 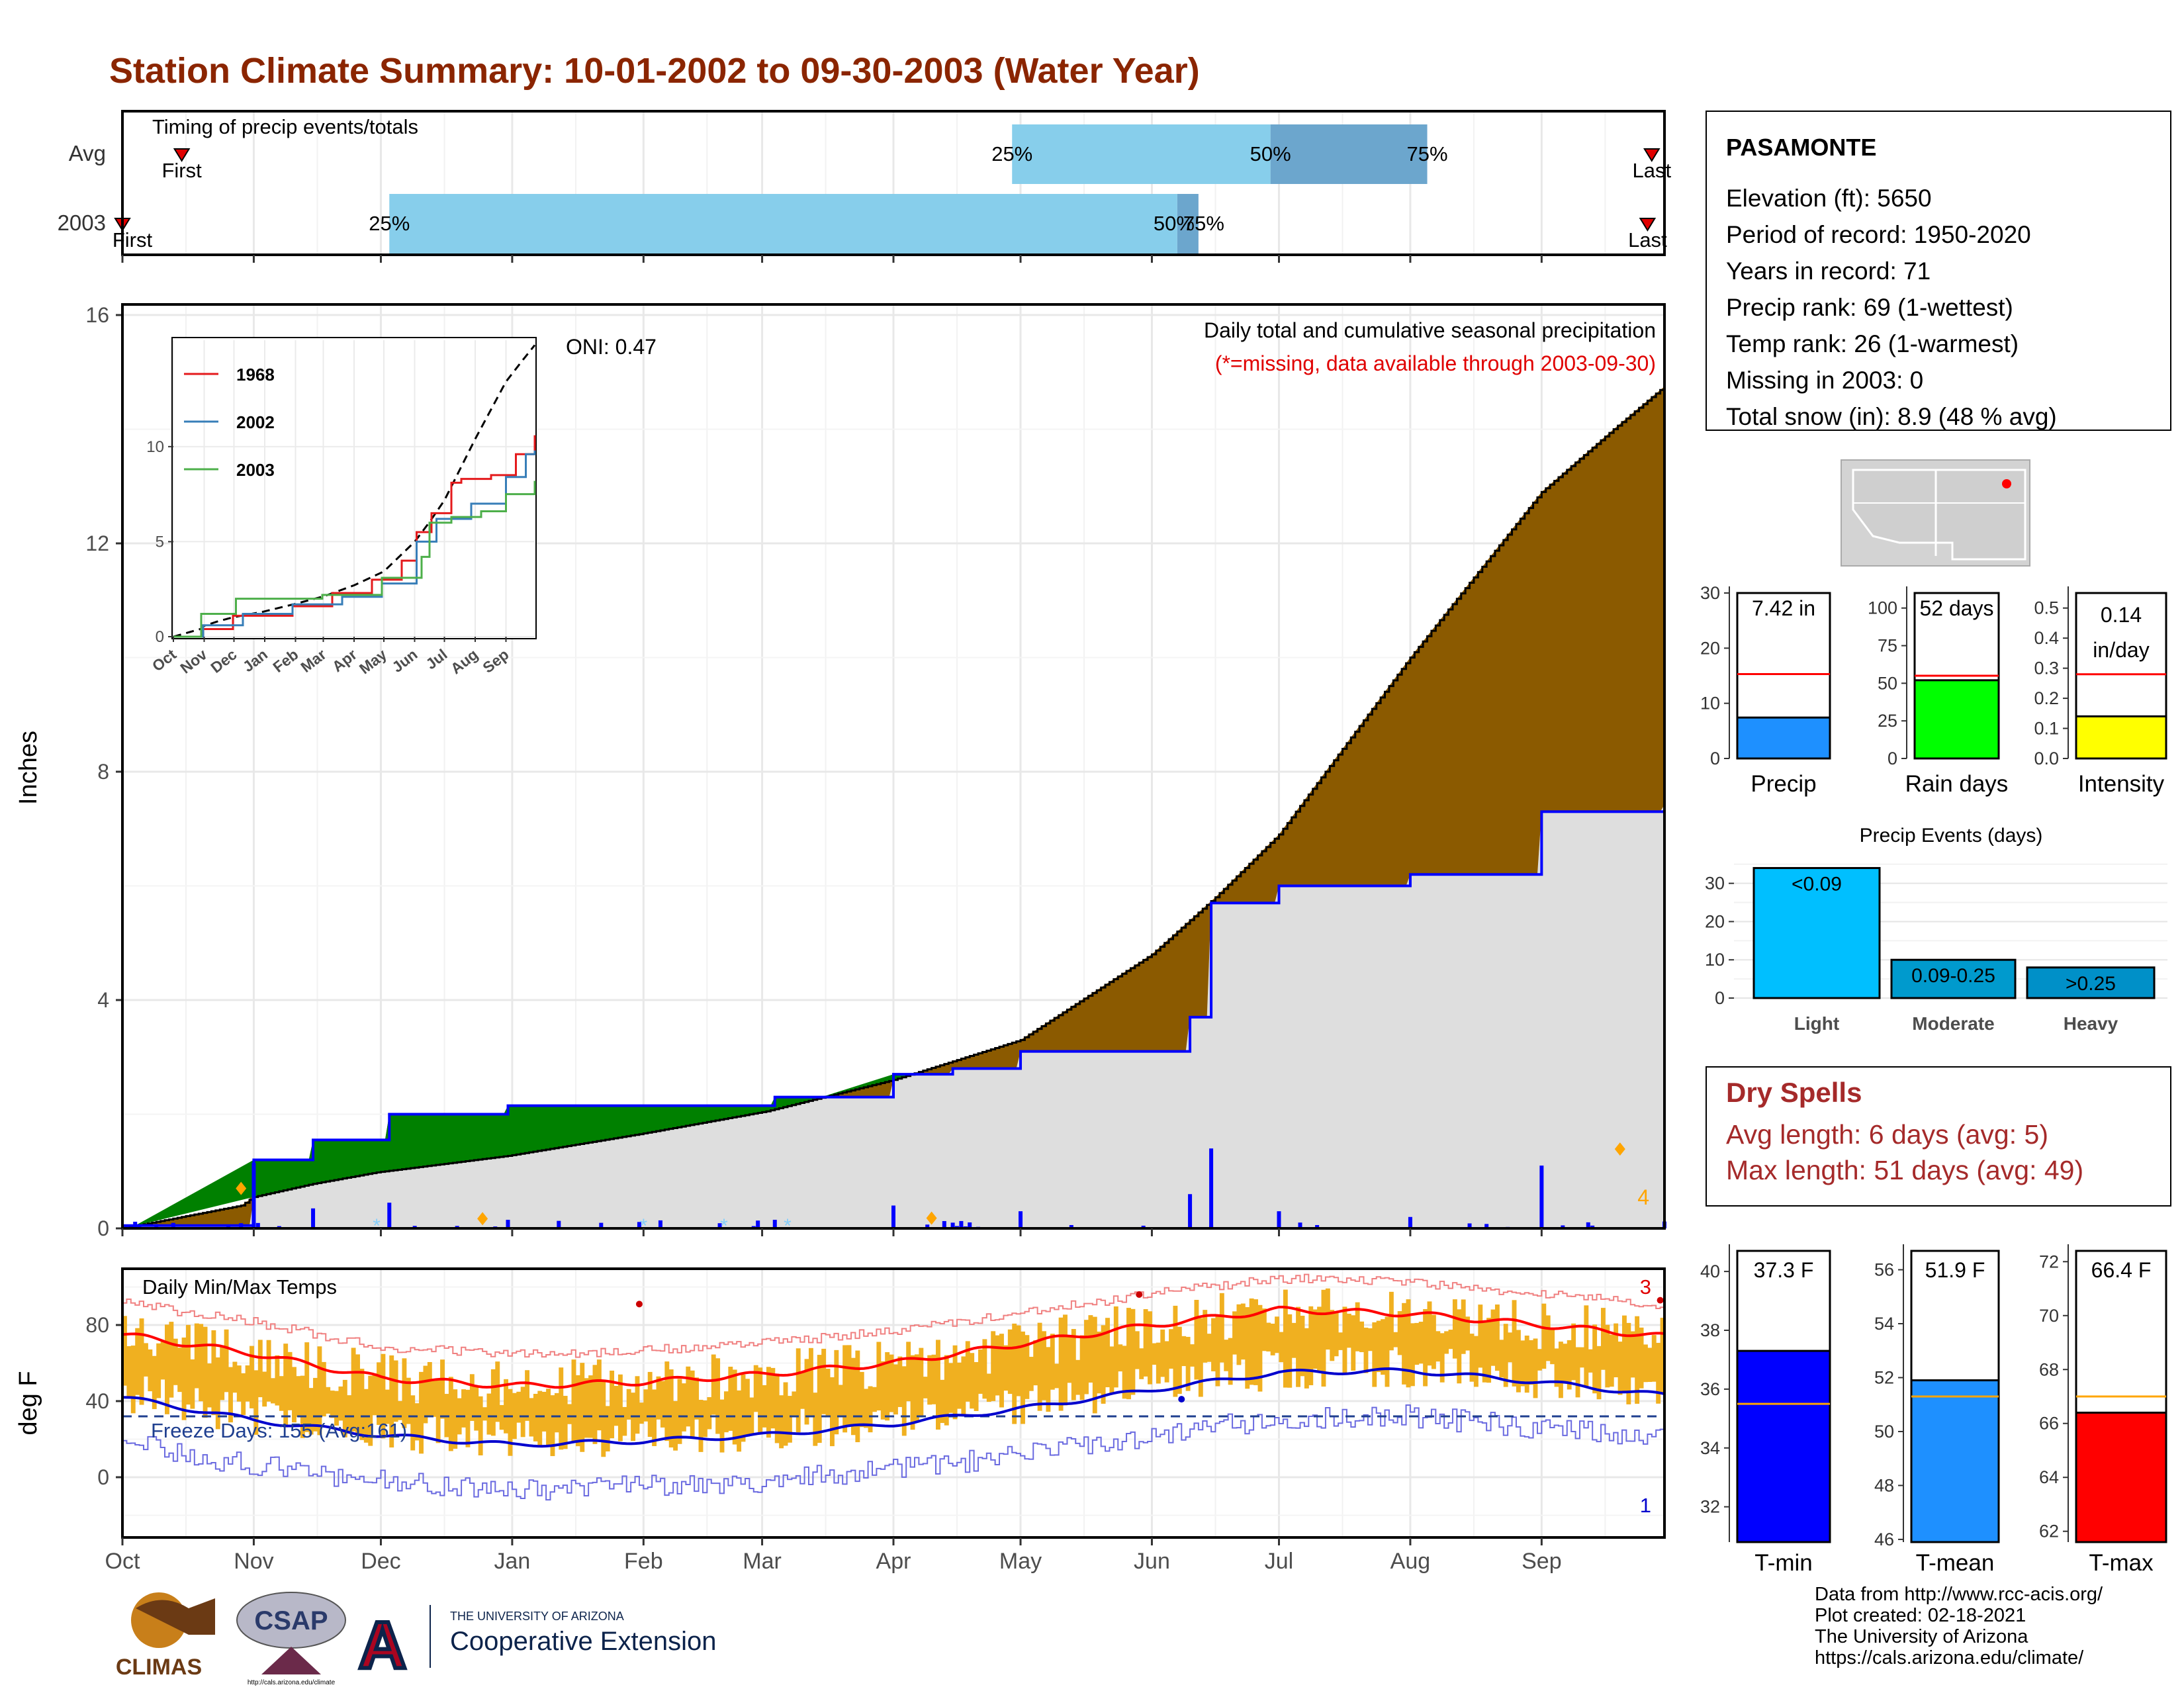 What do you see at coordinates (87, 153) in the screenshot?
I see `timing-row-label-avg: Avg` at bounding box center [87, 153].